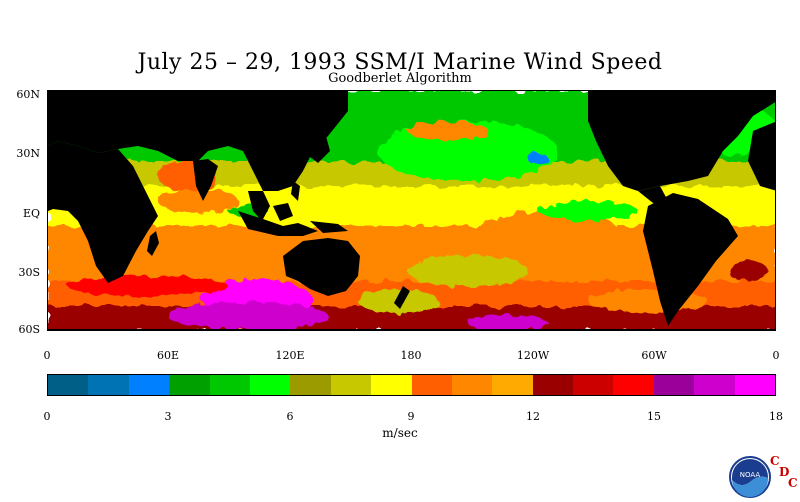 The height and width of the screenshot is (502, 800). What do you see at coordinates (533, 355) in the screenshot?
I see `lon-label-120w: 120W` at bounding box center [533, 355].